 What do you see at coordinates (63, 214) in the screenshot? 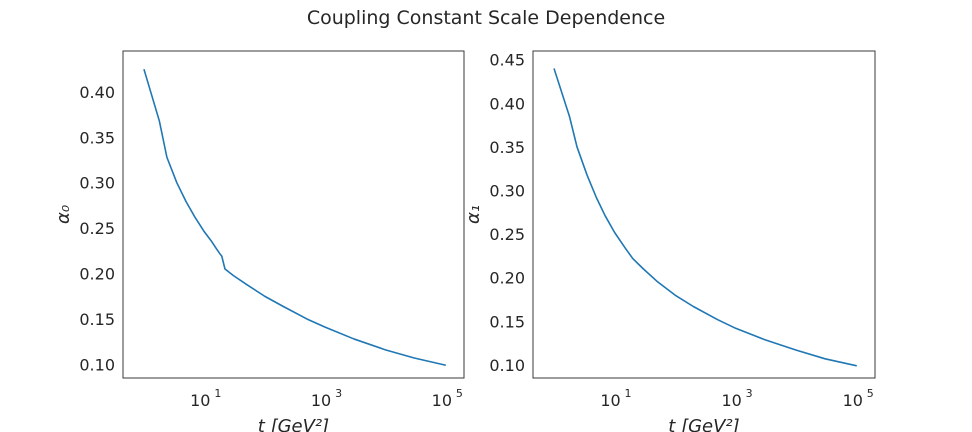
I see `y-axis-label: α₀` at bounding box center [63, 214].